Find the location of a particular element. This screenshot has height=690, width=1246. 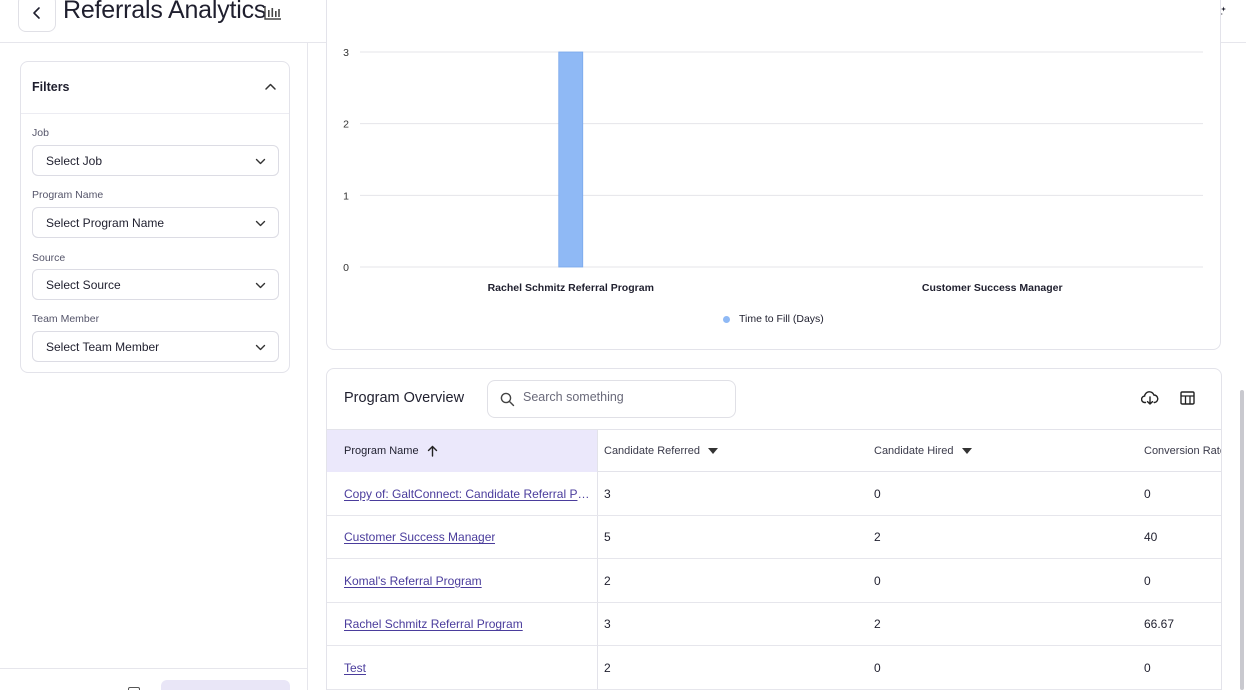

y-tick-label: 0 is located at coordinates (346, 268).